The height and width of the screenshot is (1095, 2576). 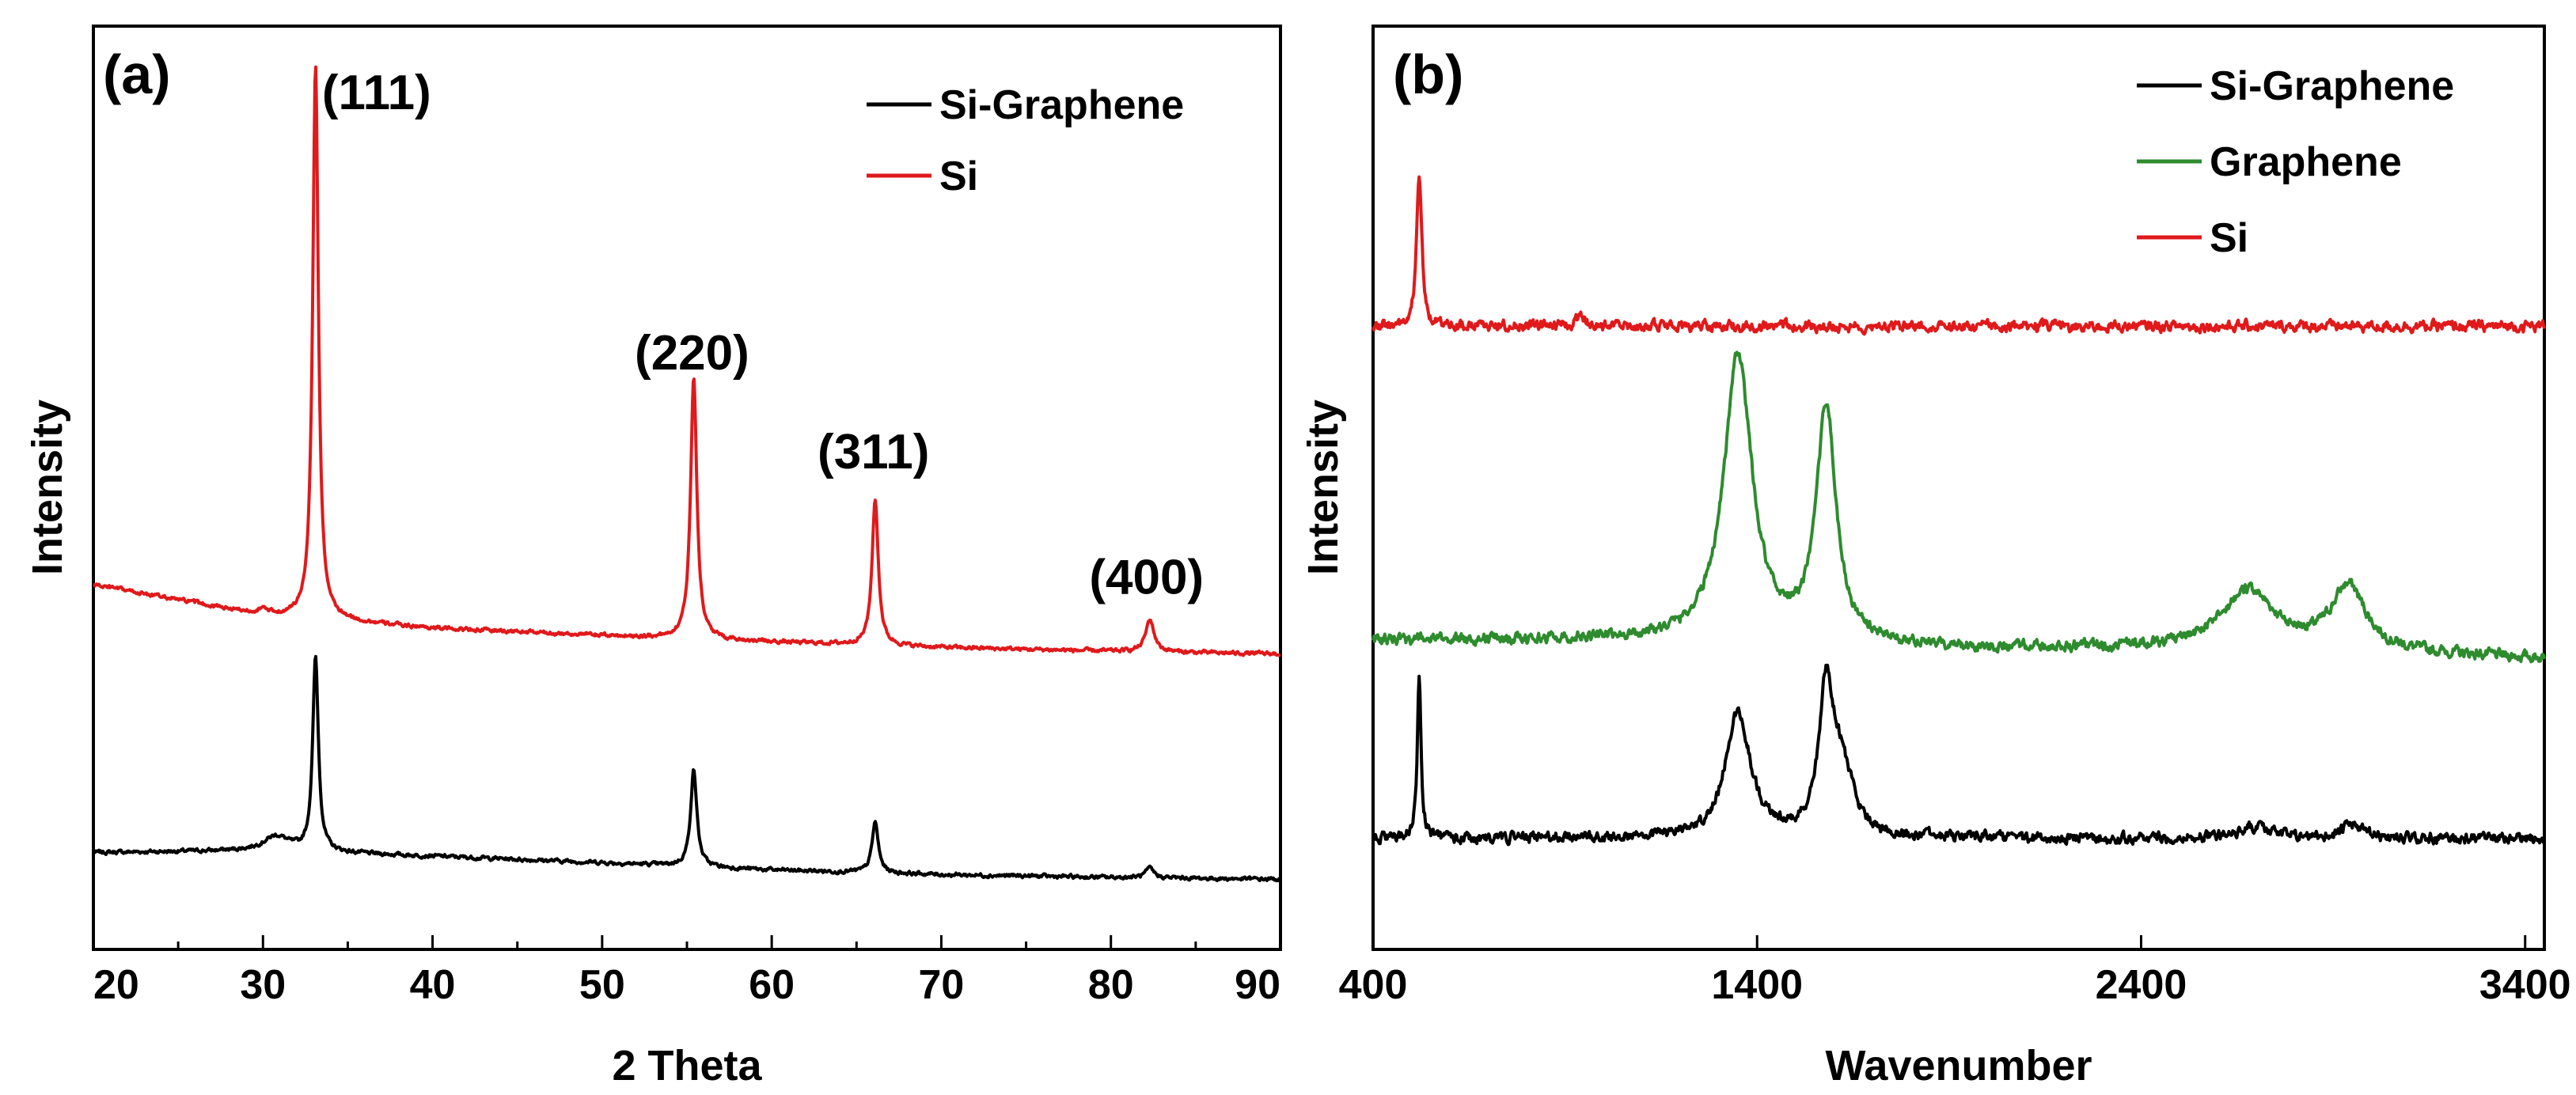 What do you see at coordinates (2525, 985) in the screenshot?
I see `x-tick-label: 3400` at bounding box center [2525, 985].